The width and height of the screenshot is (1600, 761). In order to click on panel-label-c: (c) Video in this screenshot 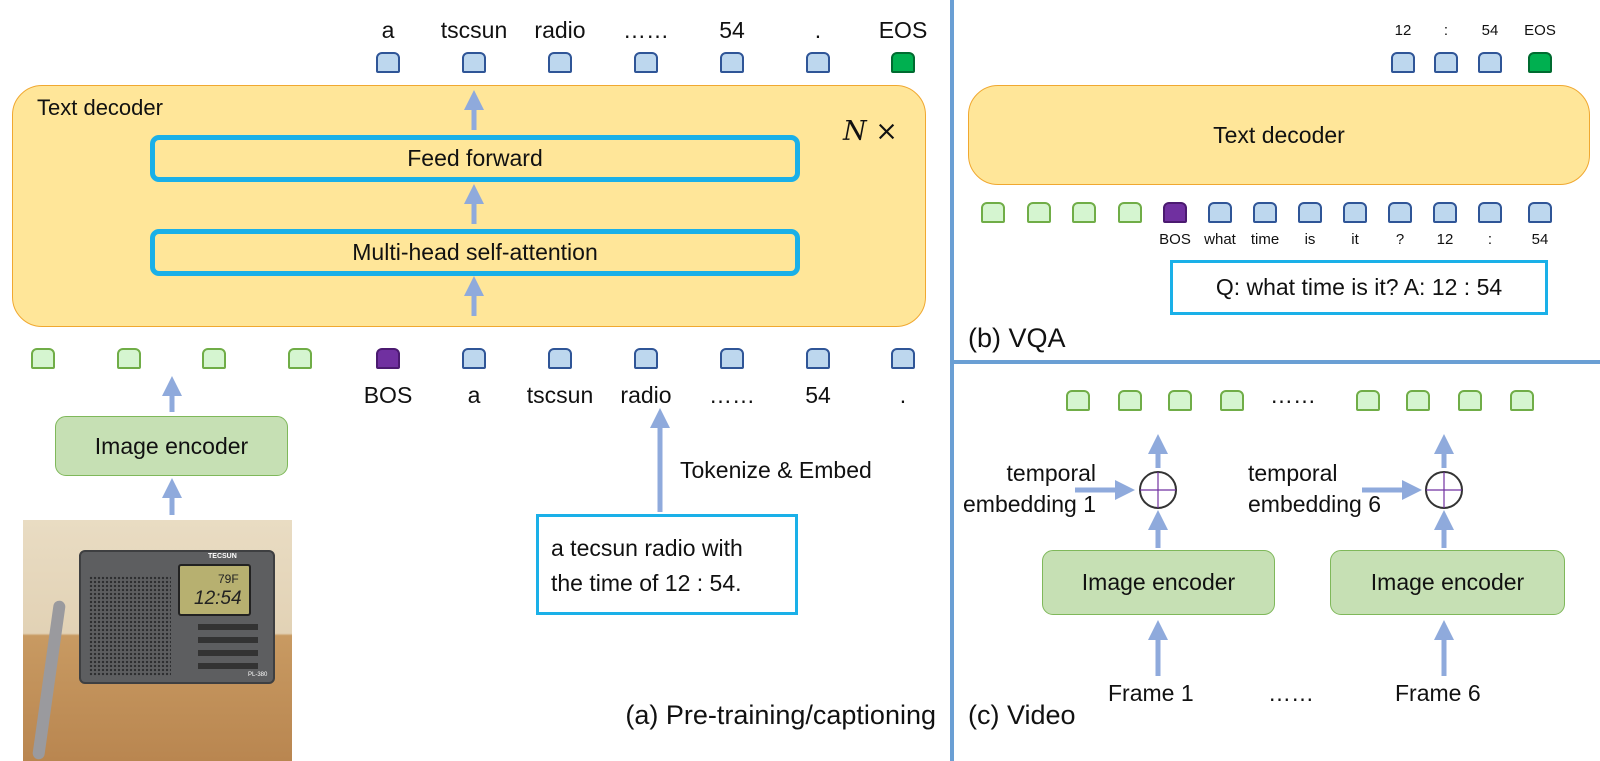, I will do `click(1022, 715)`.